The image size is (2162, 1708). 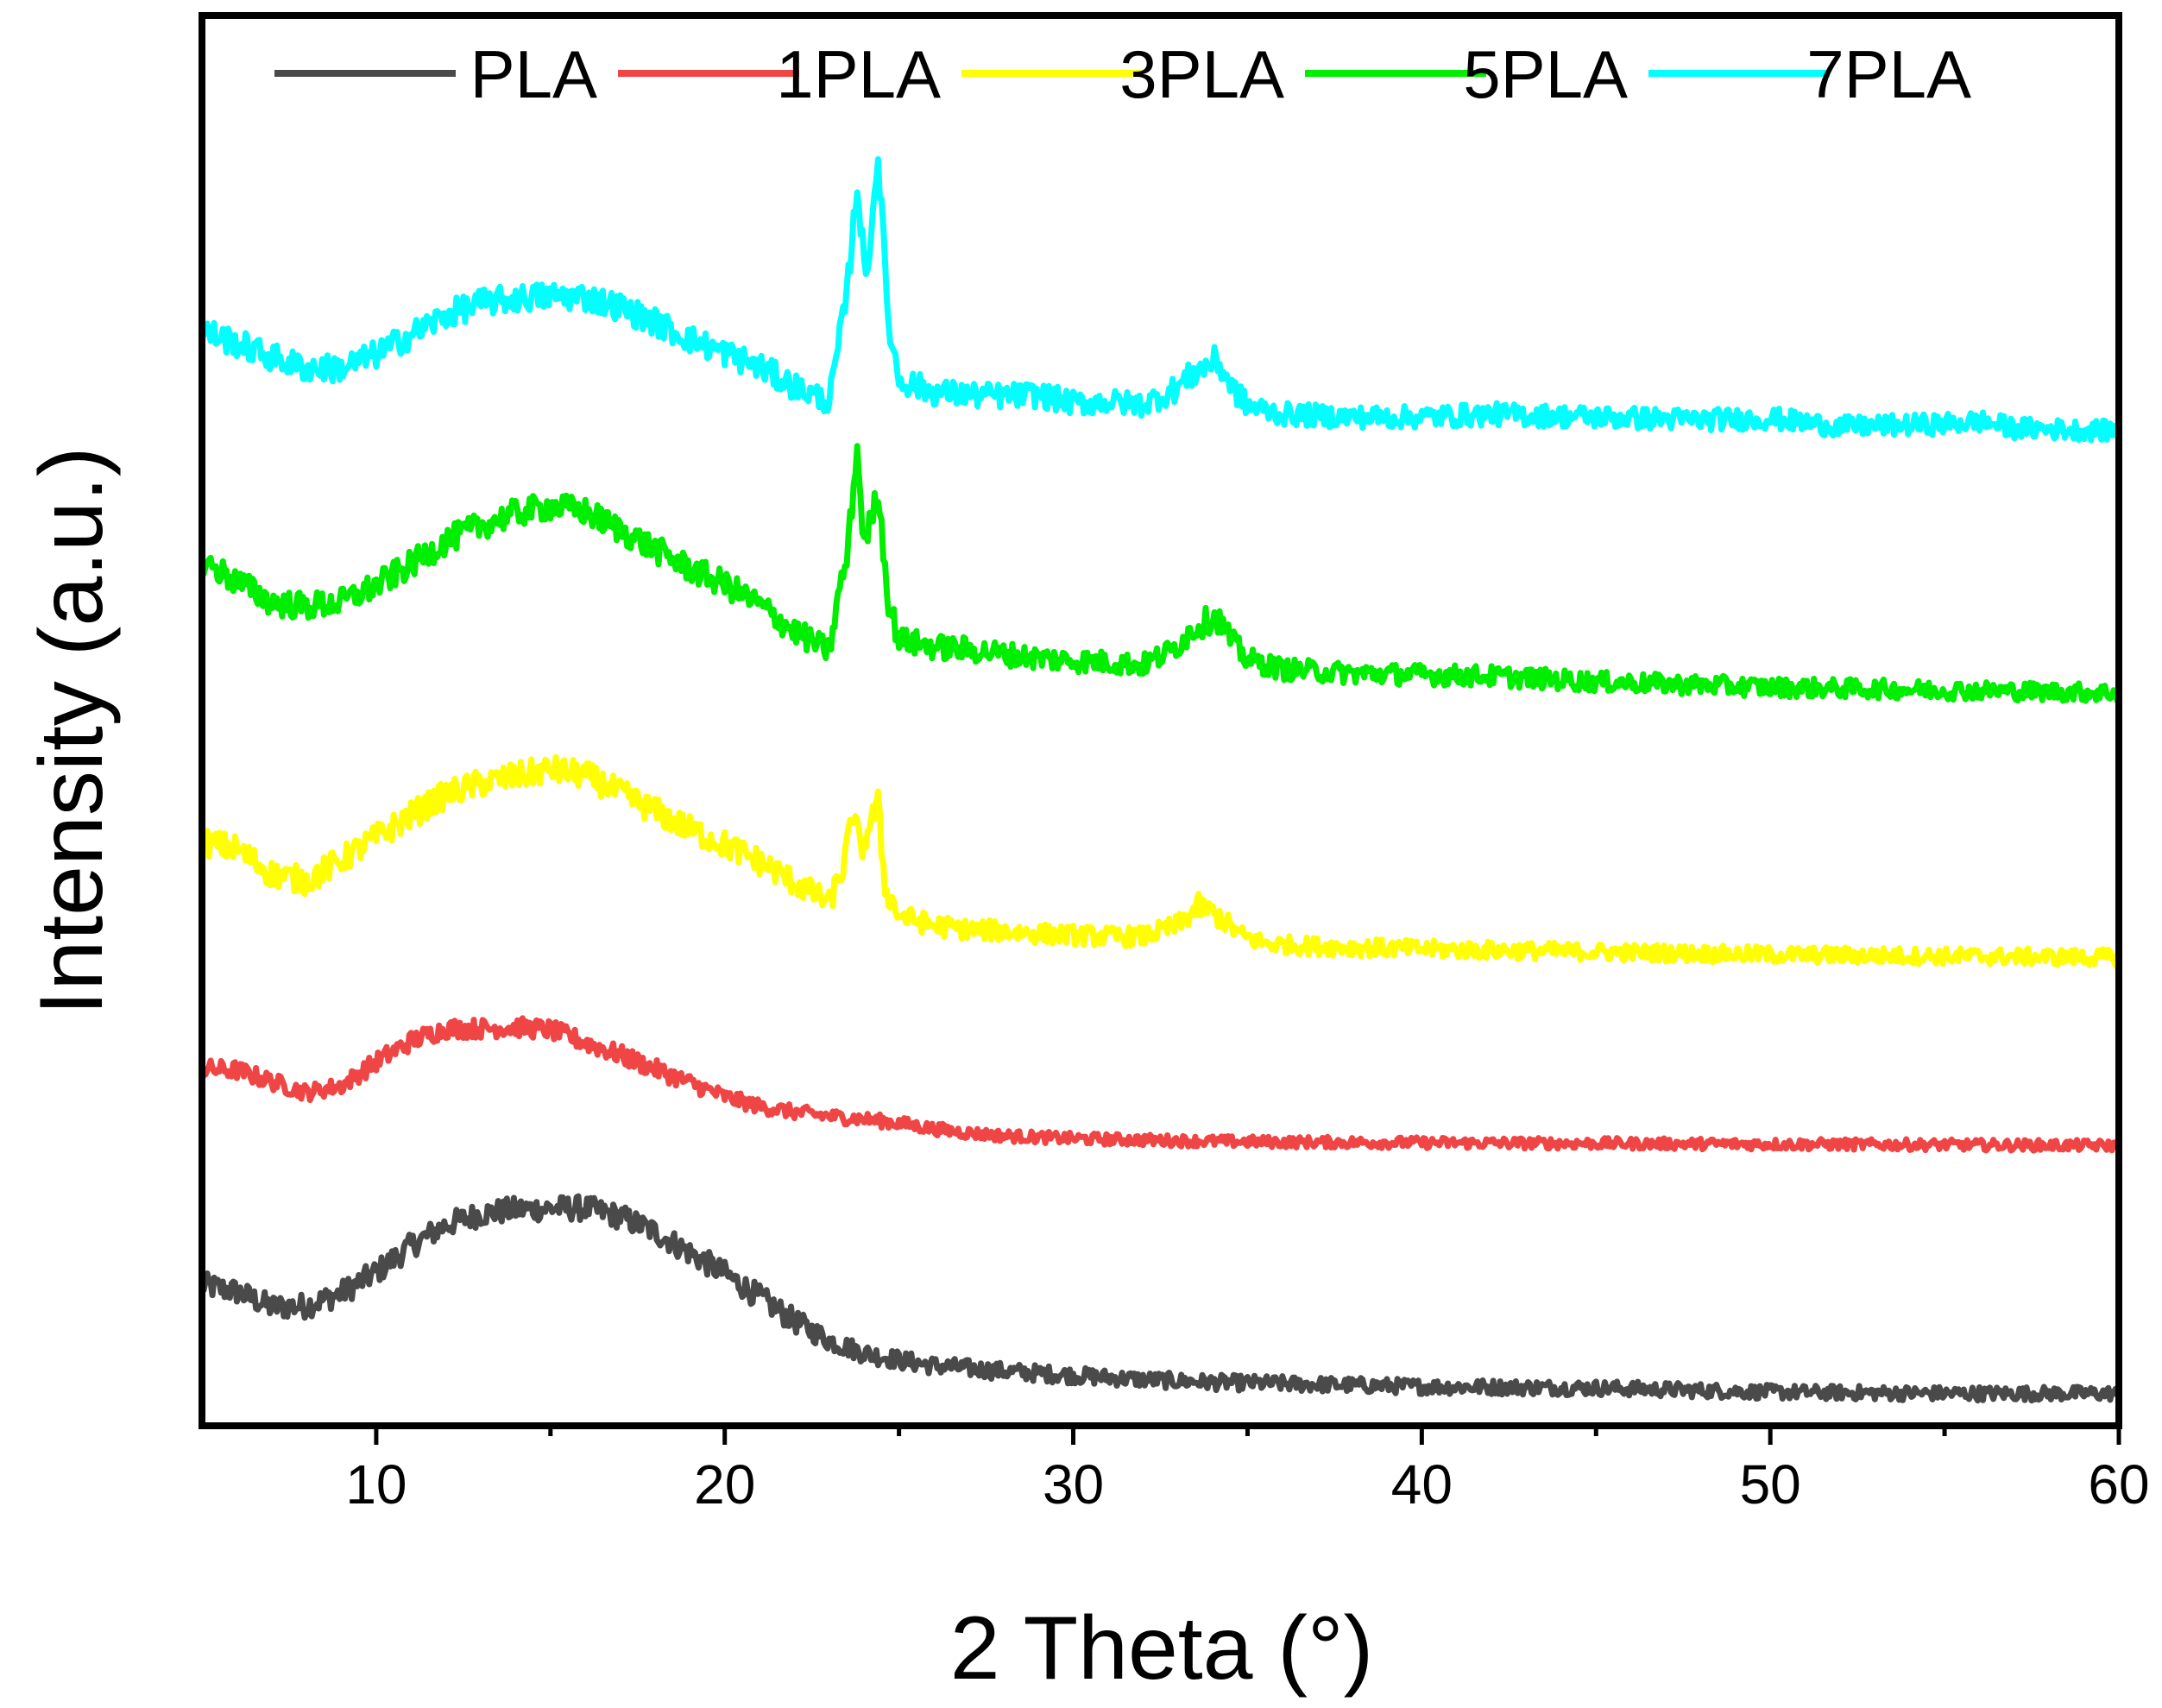 I want to click on series-line-1PLA, so click(x=1160, y=1084).